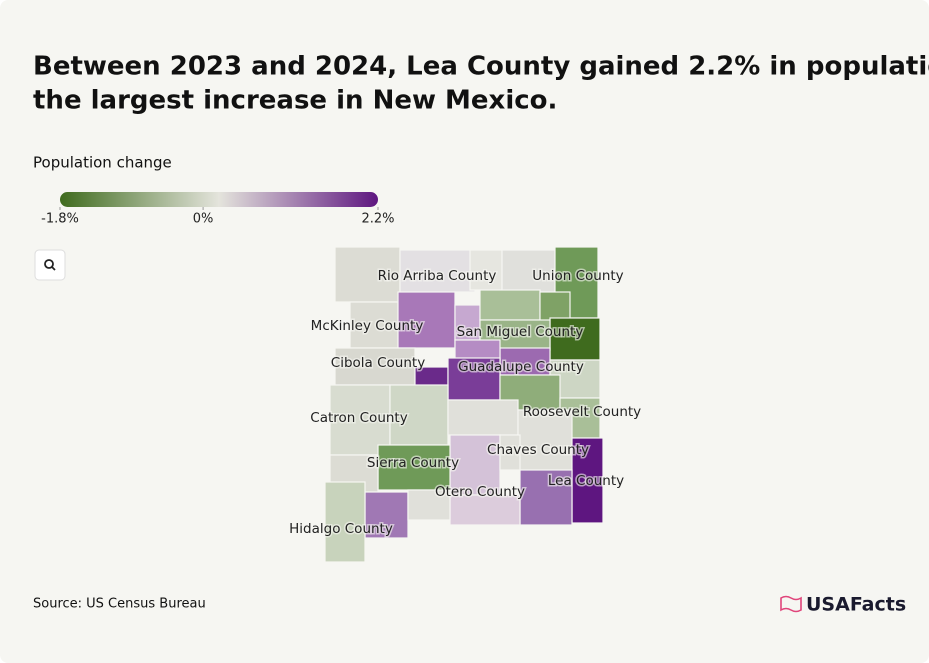  Describe the element at coordinates (480, 492) in the screenshot. I see `county-label: Otero County` at that location.